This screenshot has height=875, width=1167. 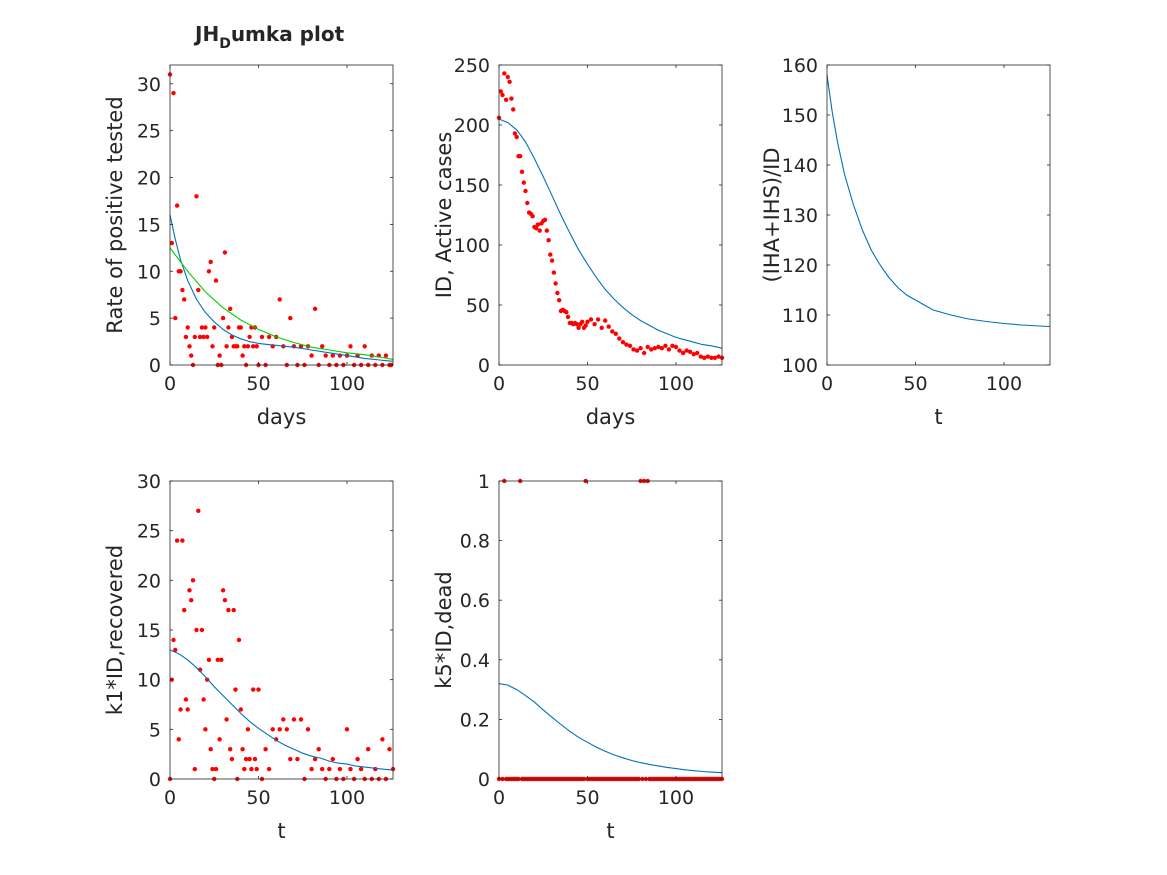 I want to click on subplot-1-ytick-label: 5, so click(x=155, y=319).